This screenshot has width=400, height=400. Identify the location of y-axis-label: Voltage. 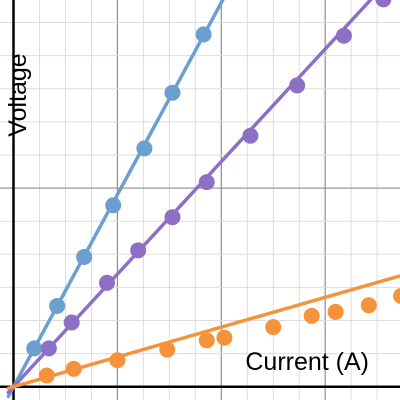
(18, 94).